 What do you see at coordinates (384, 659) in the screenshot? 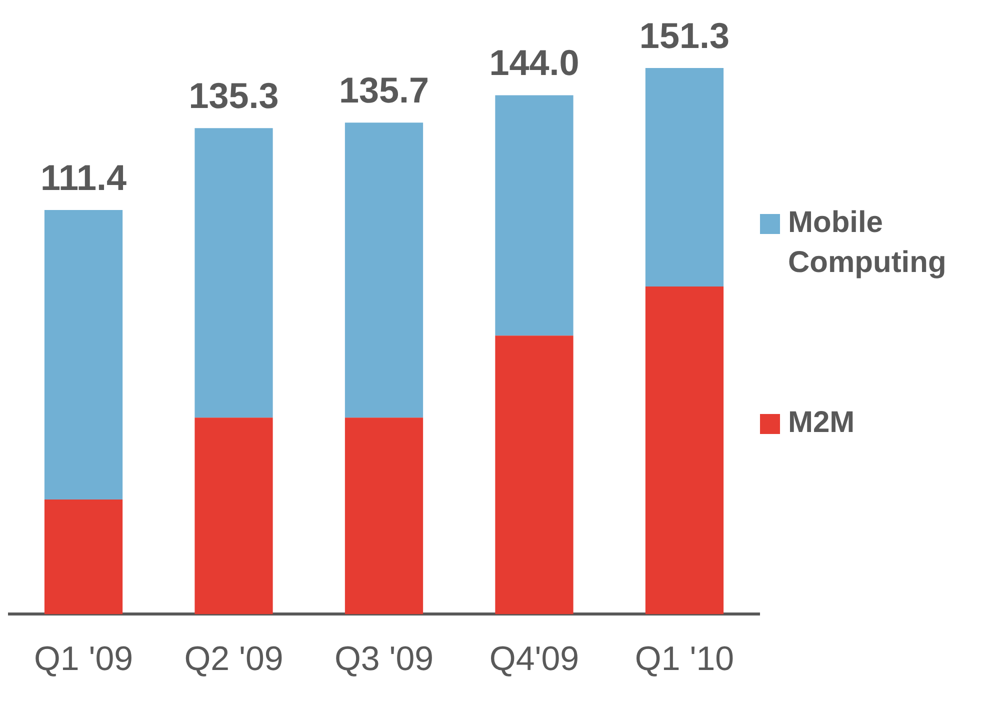
I see `x-tick-label: Q3 '09` at bounding box center [384, 659].